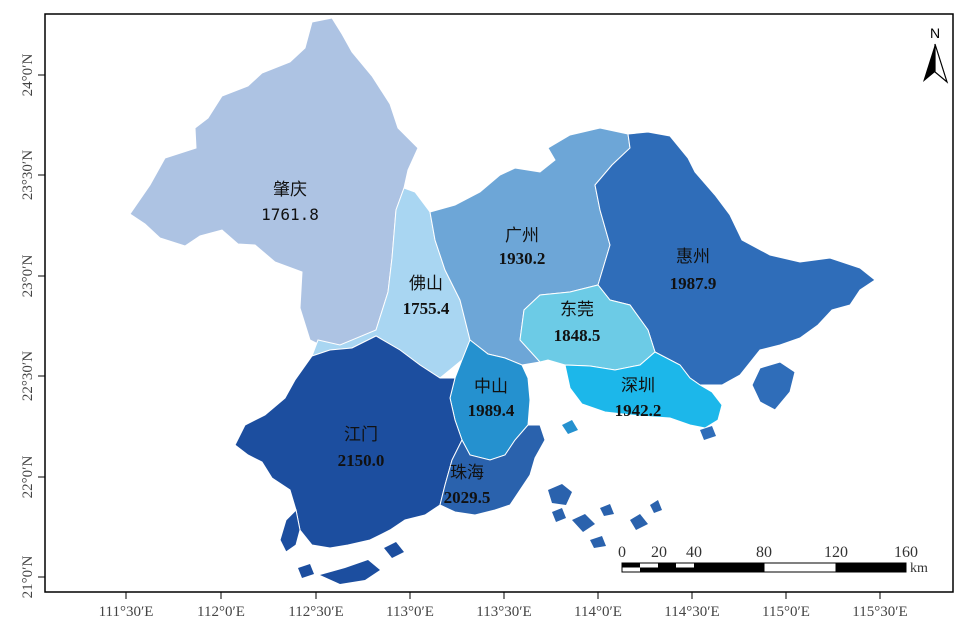  Describe the element at coordinates (836, 552) in the screenshot. I see `scale-label: 120` at that location.